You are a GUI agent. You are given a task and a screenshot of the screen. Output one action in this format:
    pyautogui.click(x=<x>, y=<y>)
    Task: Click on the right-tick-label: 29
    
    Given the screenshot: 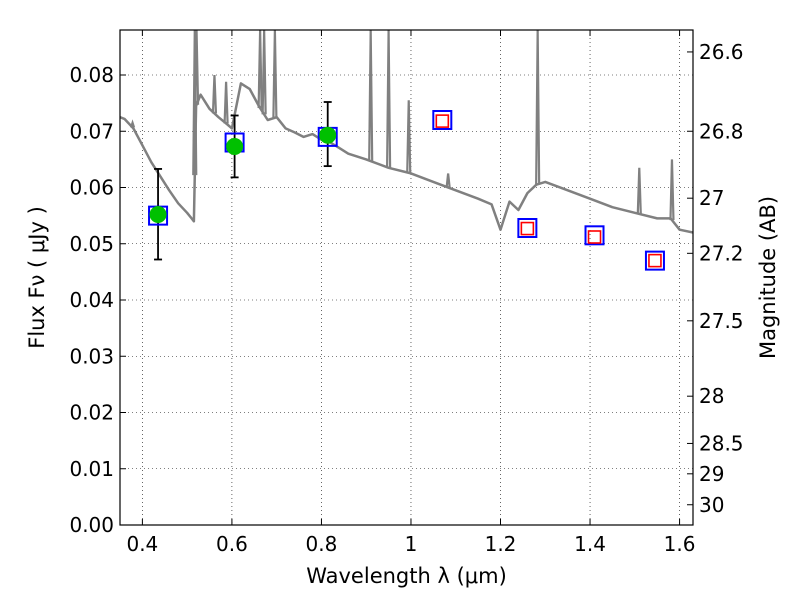 What is the action you would take?
    pyautogui.click(x=711, y=474)
    